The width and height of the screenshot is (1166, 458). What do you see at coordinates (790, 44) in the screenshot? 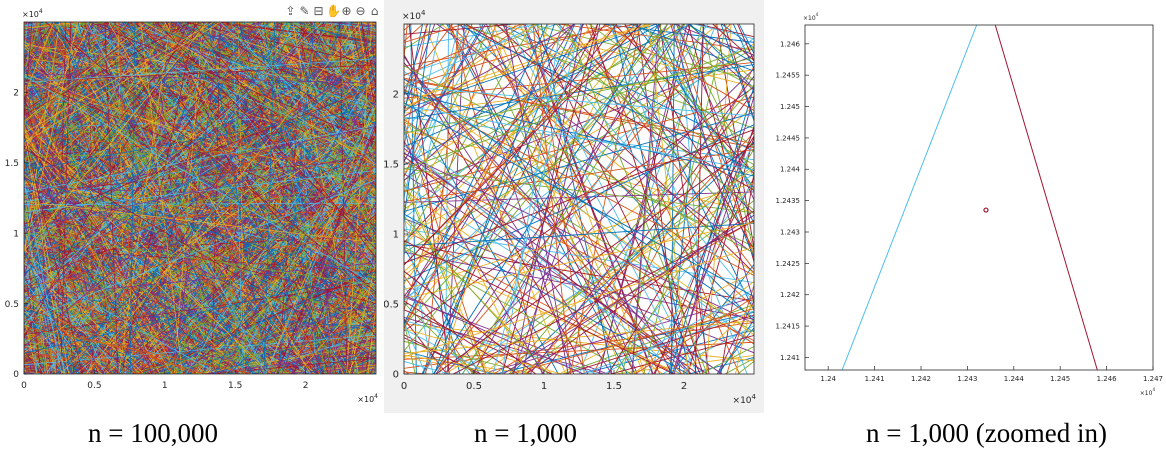
I see `y-tick-label: 1.246` at bounding box center [790, 44].